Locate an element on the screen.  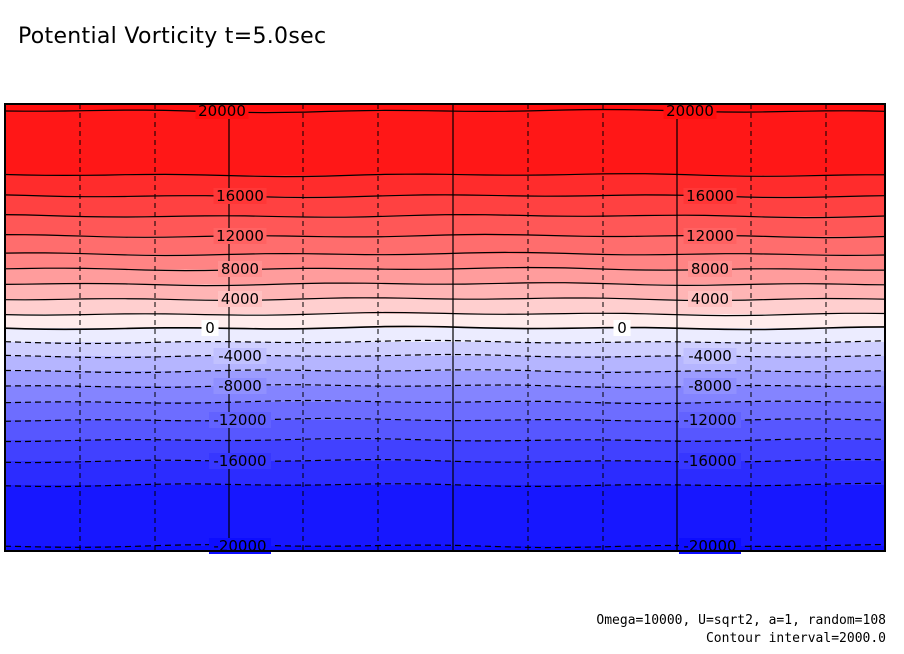
parameters-caption: Omega=10000, U=sqrt2, a=1, random=108 is located at coordinates (741, 620).